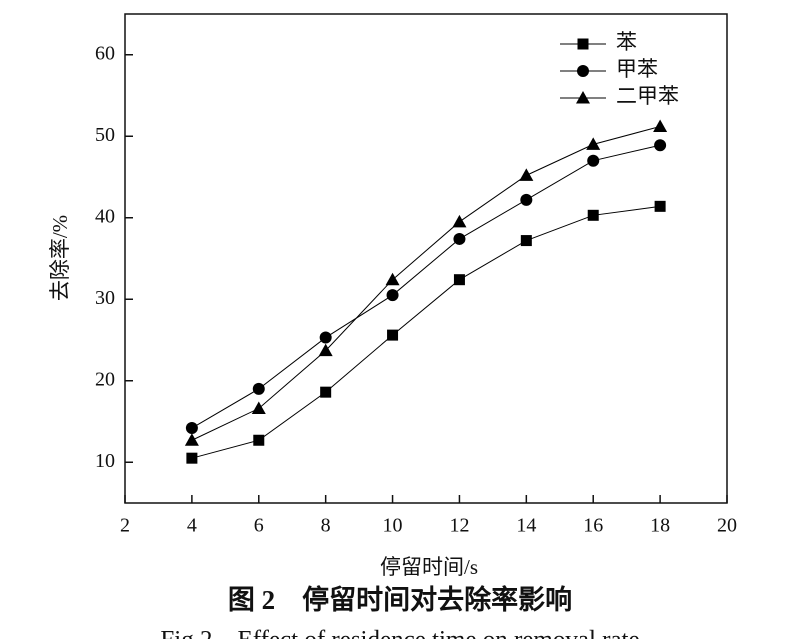 The height and width of the screenshot is (639, 803). What do you see at coordinates (105, 379) in the screenshot?
I see `y-tick-label: 20` at bounding box center [105, 379].